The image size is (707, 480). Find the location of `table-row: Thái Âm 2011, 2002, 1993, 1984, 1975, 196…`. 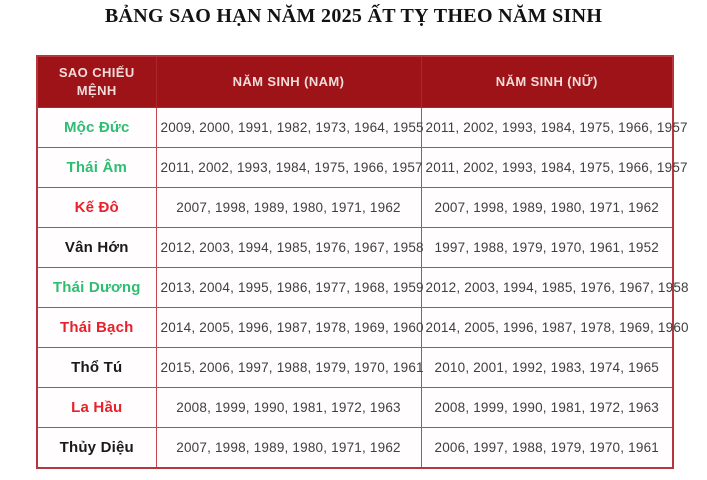

table-row: Thái Âm 2011, 2002, 1993, 1984, 1975, 196… is located at coordinates (362, 167).